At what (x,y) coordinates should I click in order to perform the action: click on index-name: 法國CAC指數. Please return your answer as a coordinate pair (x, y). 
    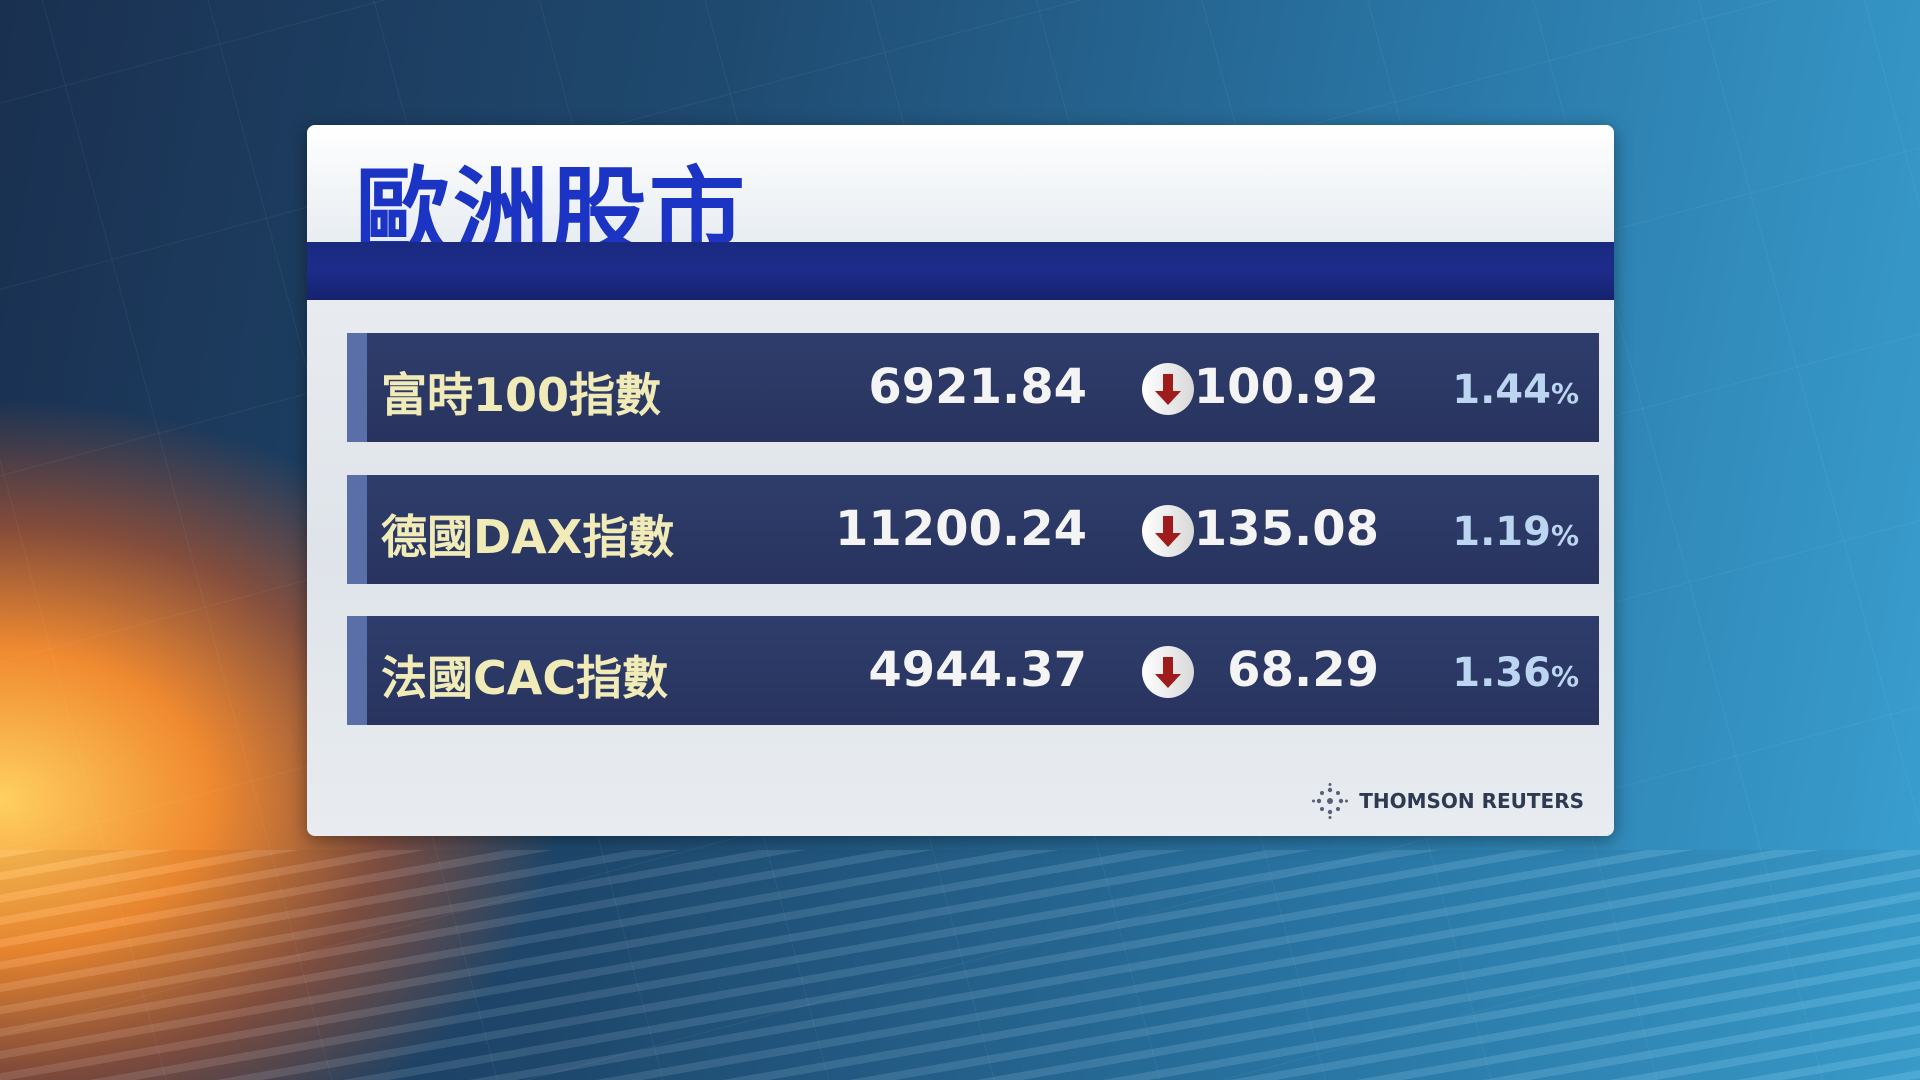
    Looking at the image, I should click on (525, 678).